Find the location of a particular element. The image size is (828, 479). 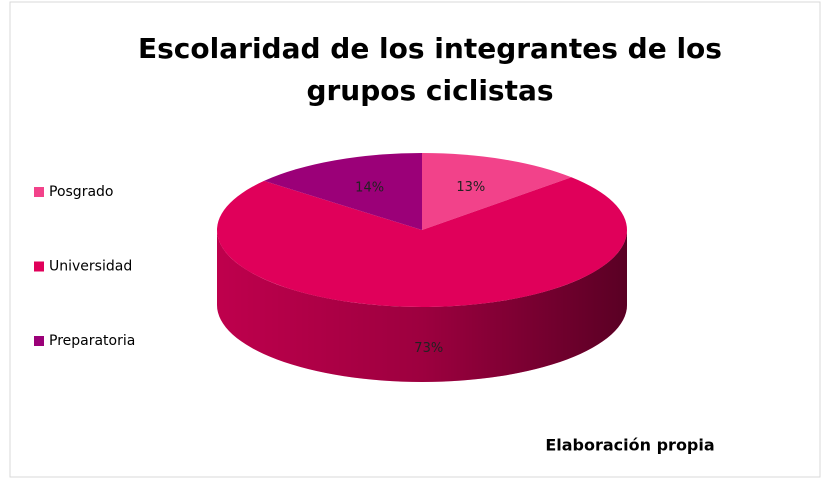

data-label: 73% is located at coordinates (428, 348).